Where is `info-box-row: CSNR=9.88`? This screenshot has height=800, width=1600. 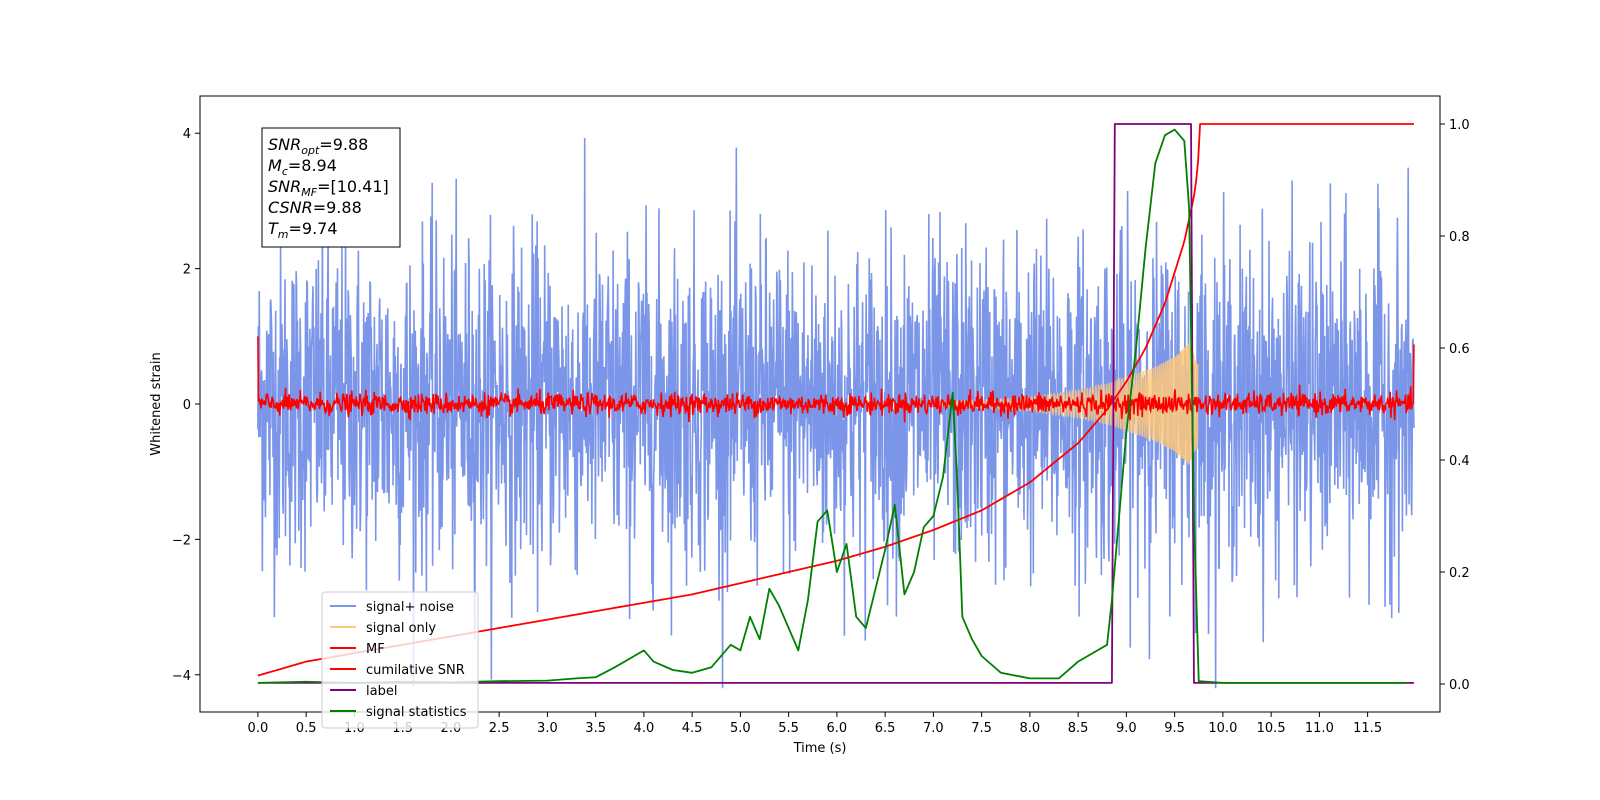
info-box-row: CSNR=9.88 is located at coordinates (315, 207).